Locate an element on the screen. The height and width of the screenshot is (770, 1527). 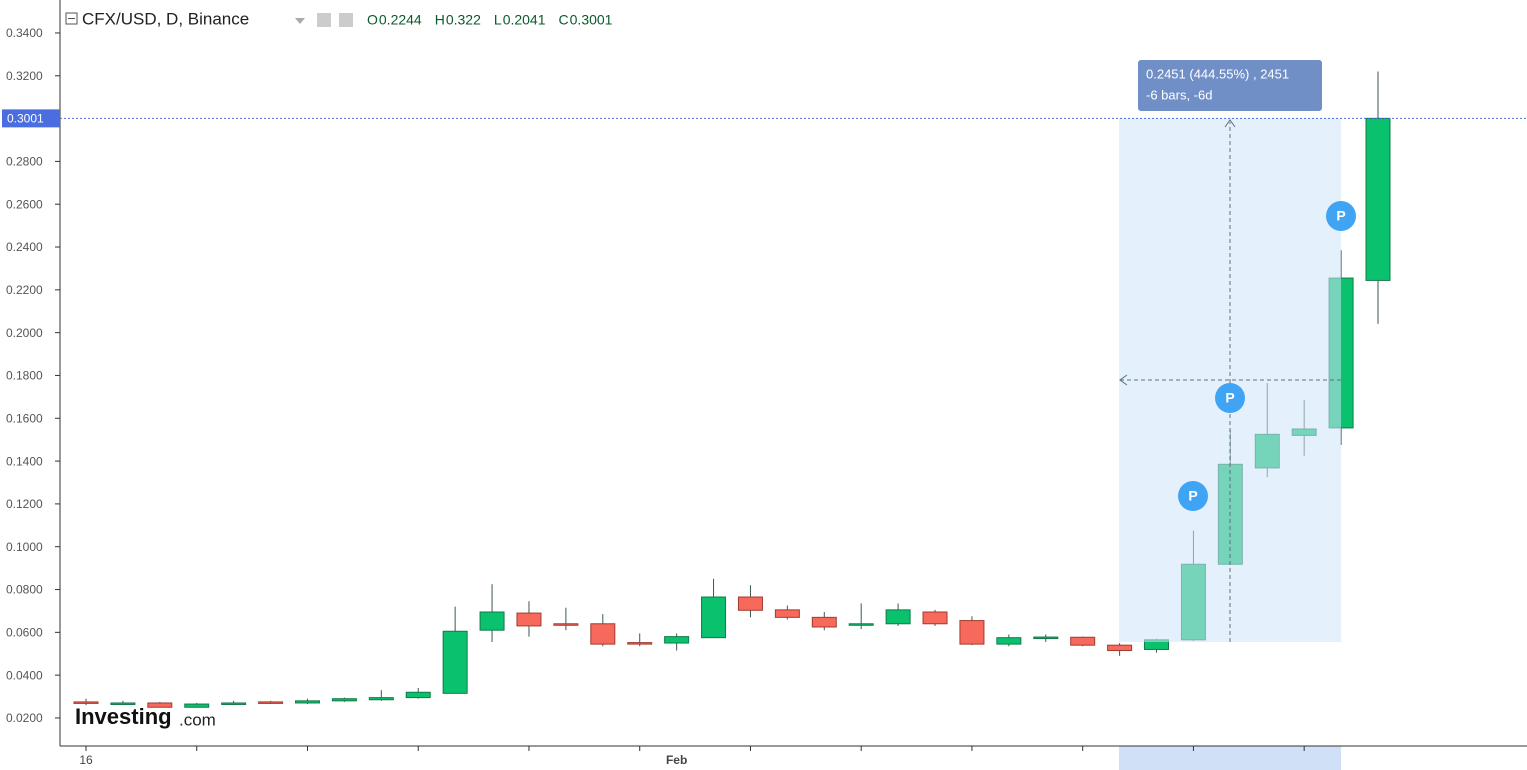
logo: Investing .com is located at coordinates (145, 717).